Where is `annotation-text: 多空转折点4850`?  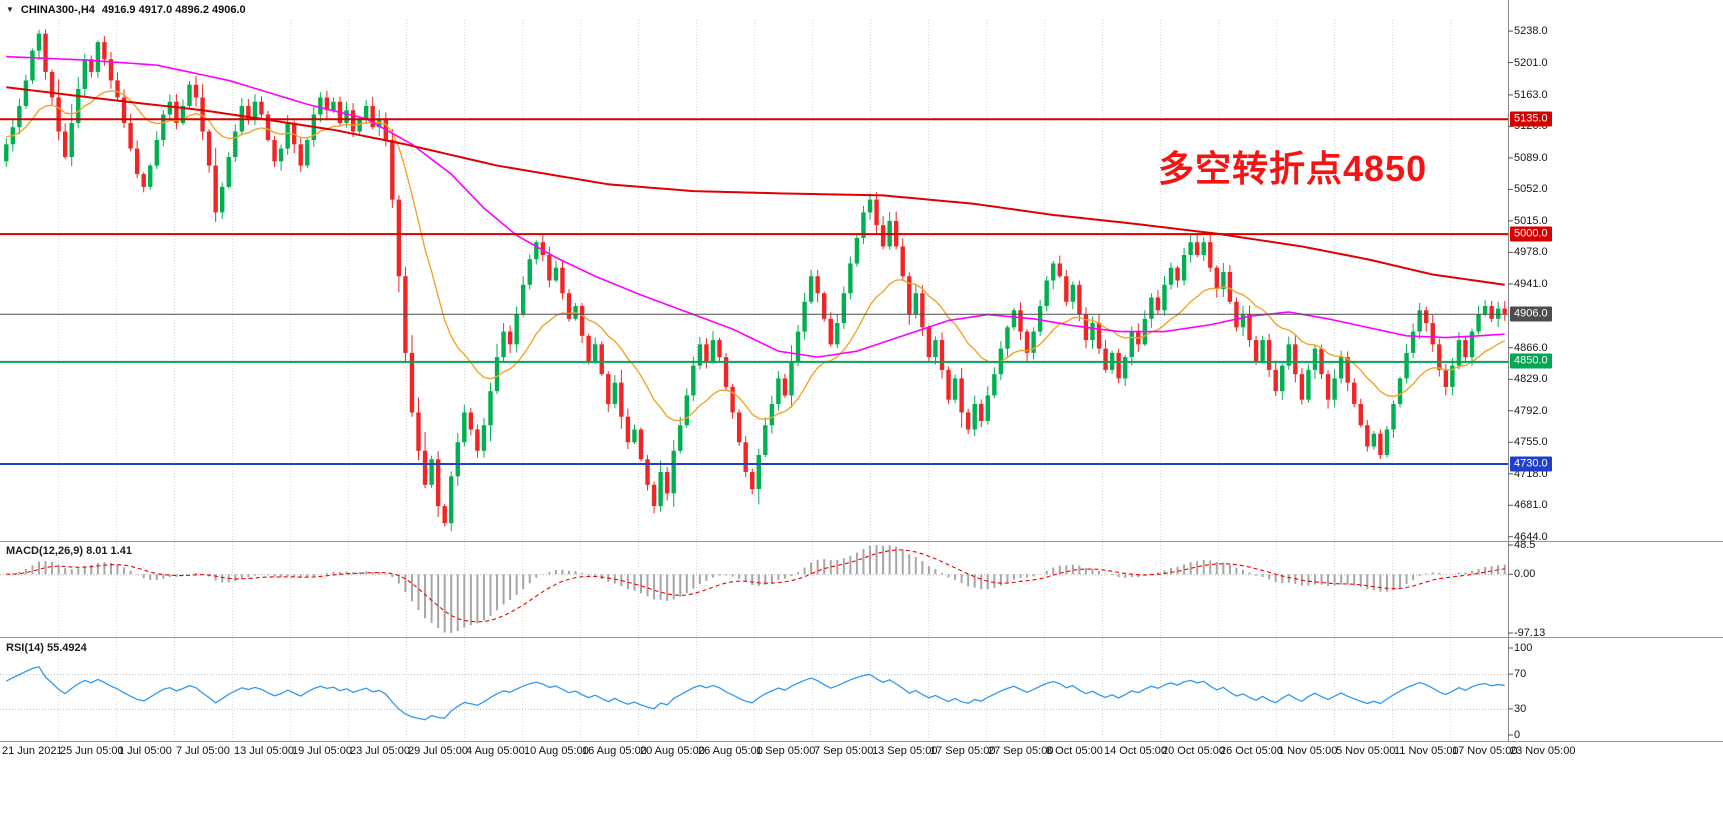 annotation-text: 多空转折点4850 is located at coordinates (1293, 168).